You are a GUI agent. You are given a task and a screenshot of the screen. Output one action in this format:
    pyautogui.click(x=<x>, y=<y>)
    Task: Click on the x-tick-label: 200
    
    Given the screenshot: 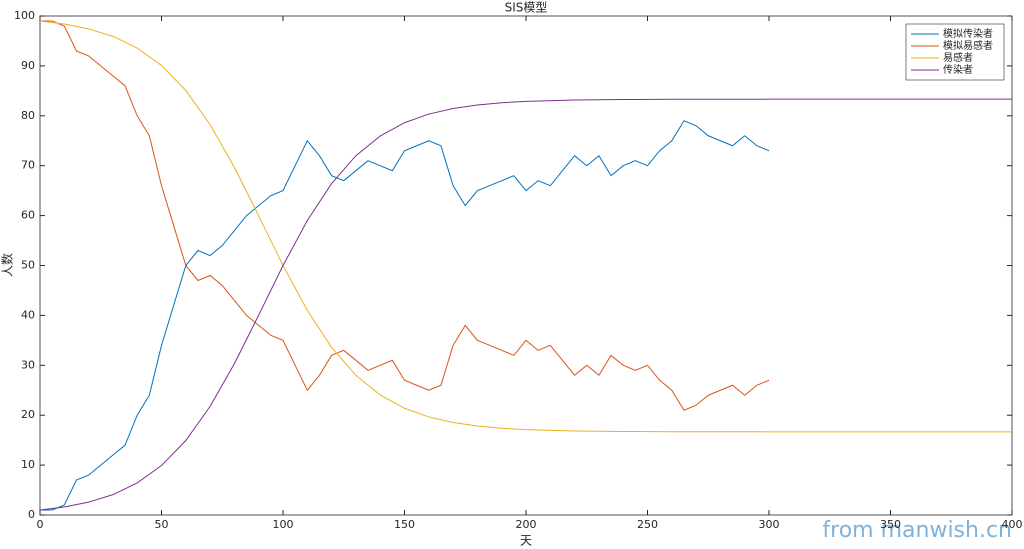 What is the action you would take?
    pyautogui.click(x=526, y=524)
    